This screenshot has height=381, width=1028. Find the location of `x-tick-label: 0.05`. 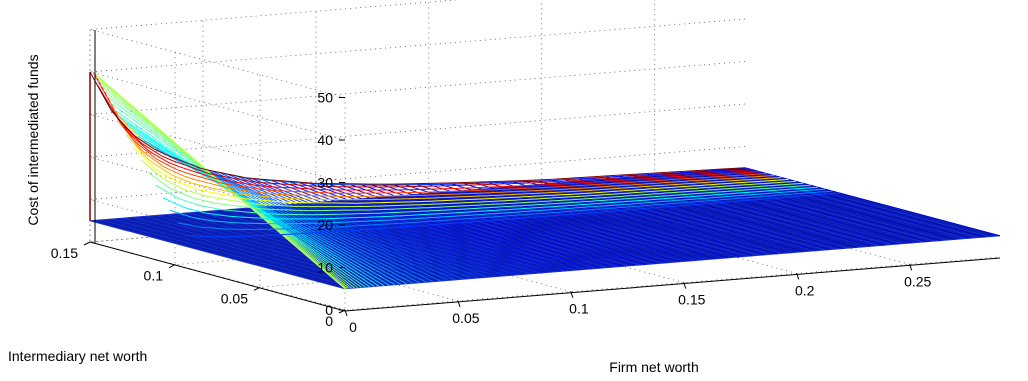

x-tick-label: 0.05 is located at coordinates (465, 318).